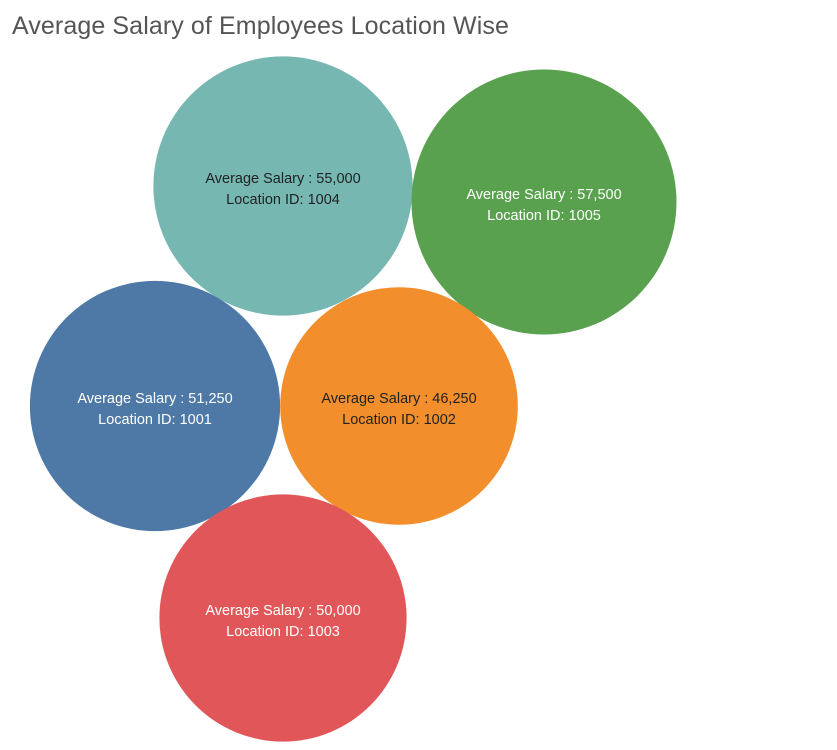  I want to click on bubble-location-1001: Average Salary : 51,250 Location ID: 1001, so click(155, 406).